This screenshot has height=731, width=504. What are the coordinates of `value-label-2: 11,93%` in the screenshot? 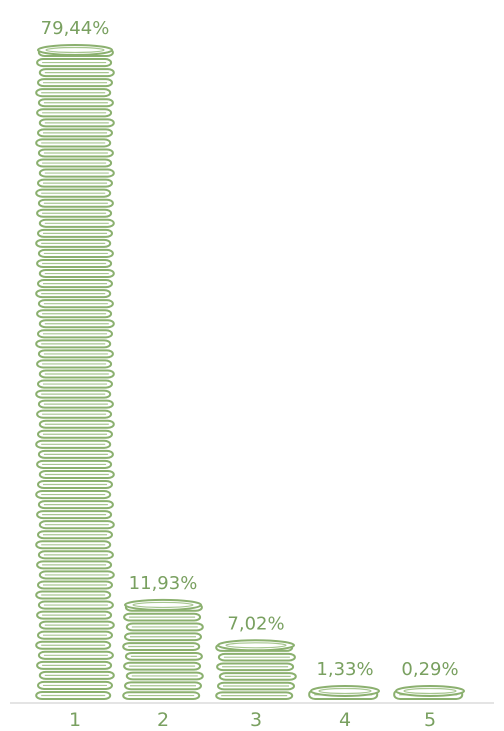 It's located at (163, 583).